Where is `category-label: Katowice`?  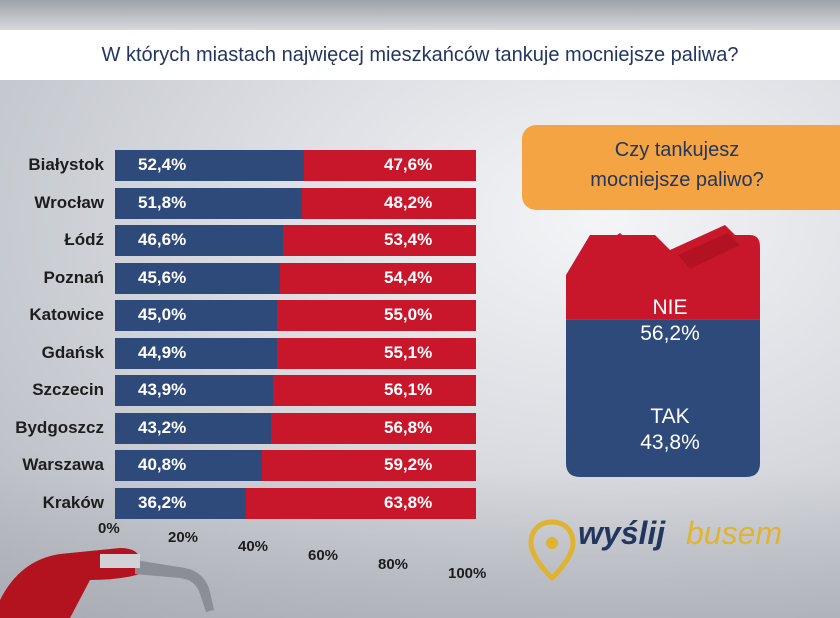
category-label: Katowice is located at coordinates (66, 314).